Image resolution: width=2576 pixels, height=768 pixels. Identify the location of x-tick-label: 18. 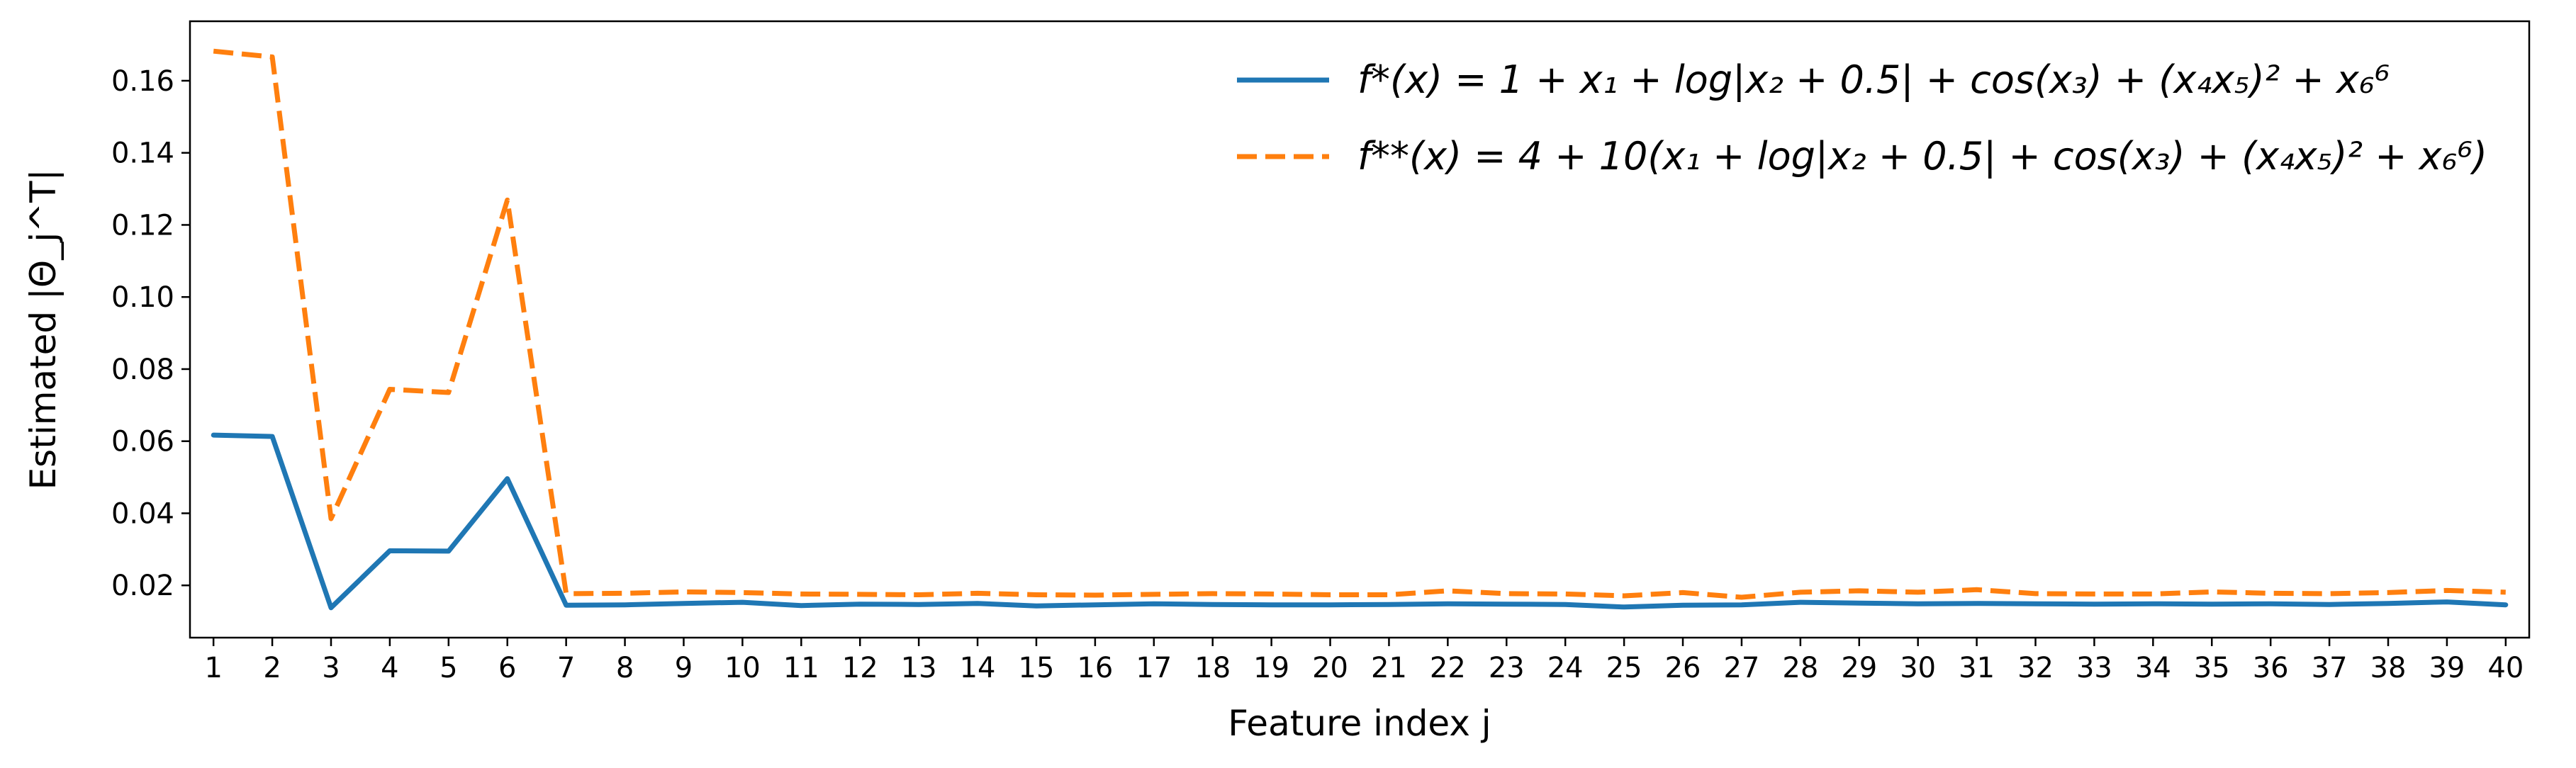
(1212, 668).